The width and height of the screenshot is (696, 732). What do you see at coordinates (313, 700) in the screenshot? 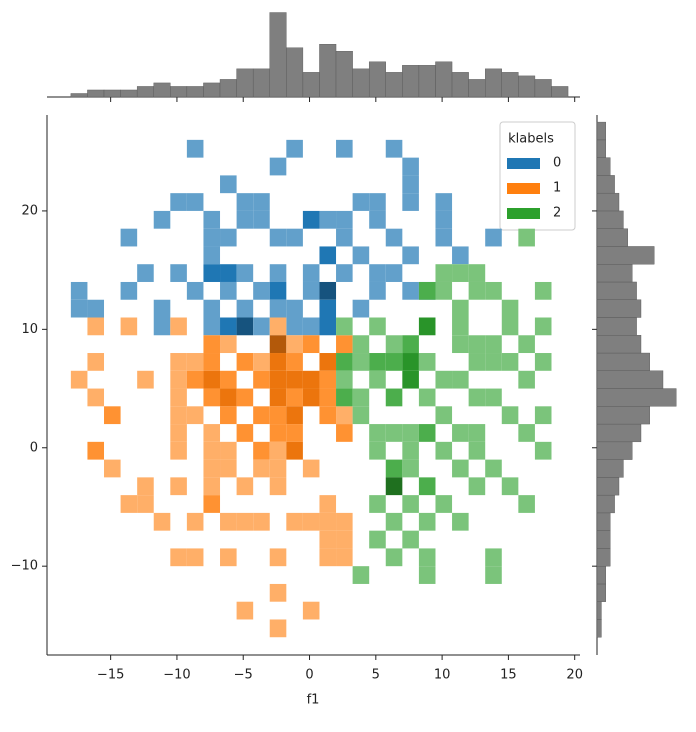
I see `x-axis-label: f1` at bounding box center [313, 700].